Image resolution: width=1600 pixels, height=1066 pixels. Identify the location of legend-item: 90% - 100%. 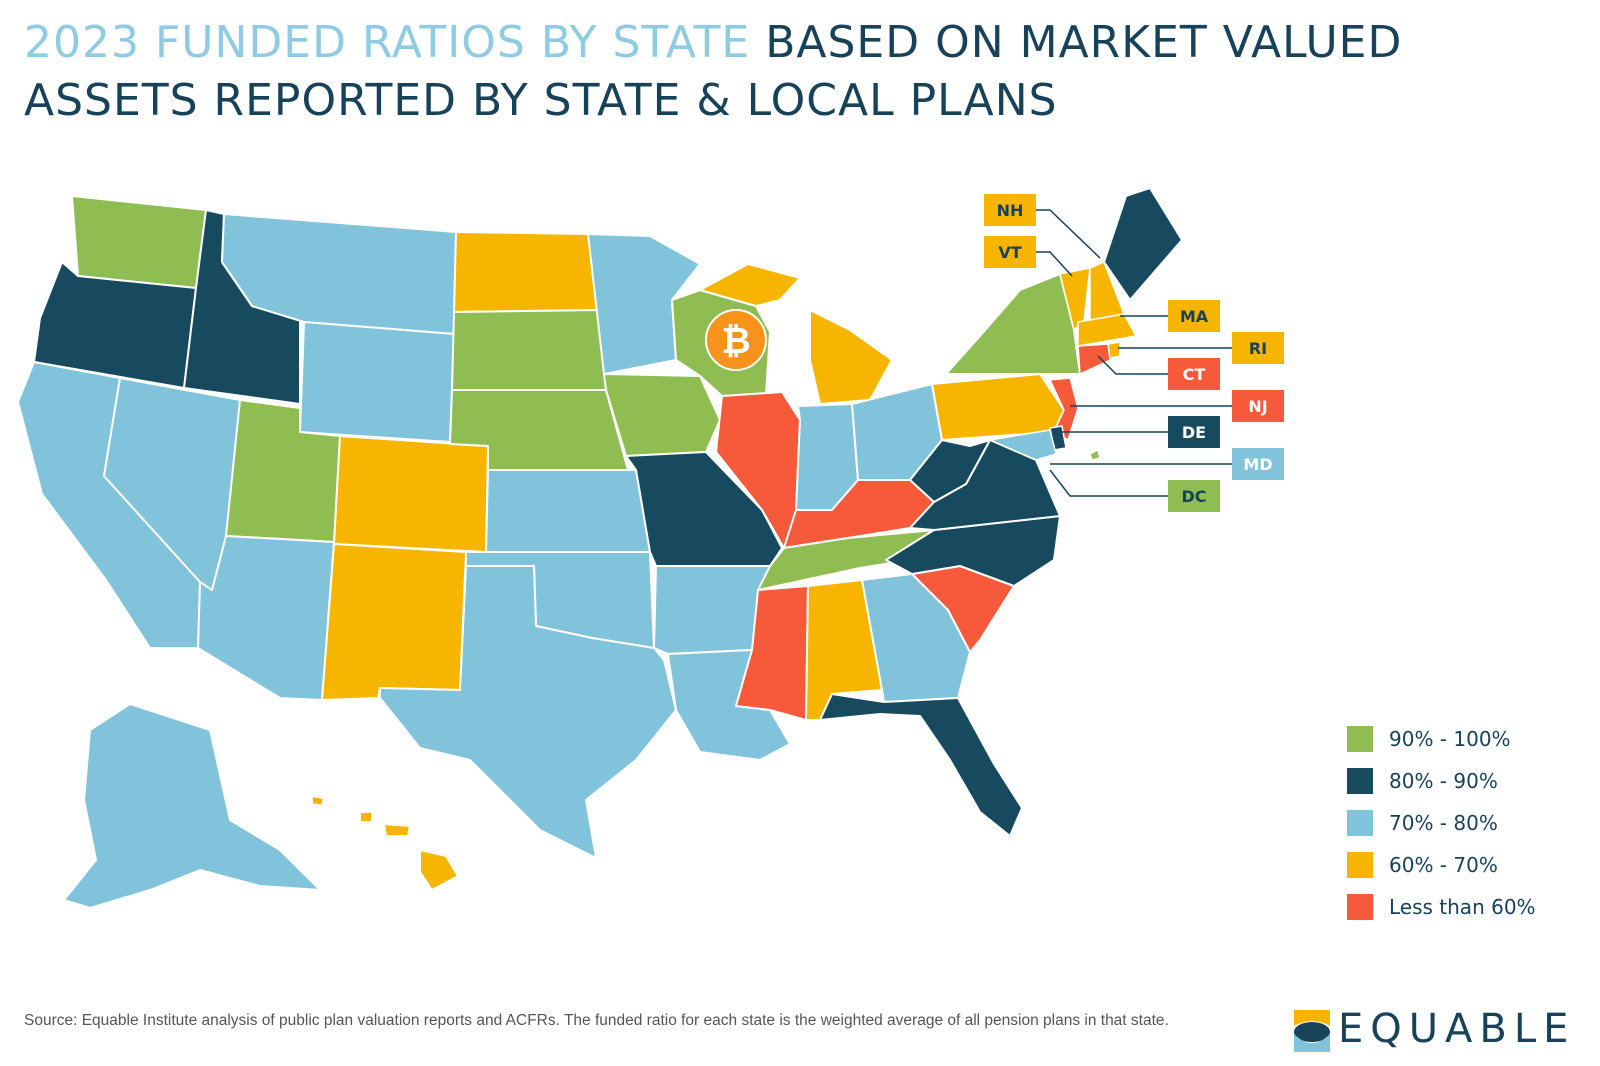
(1441, 739).